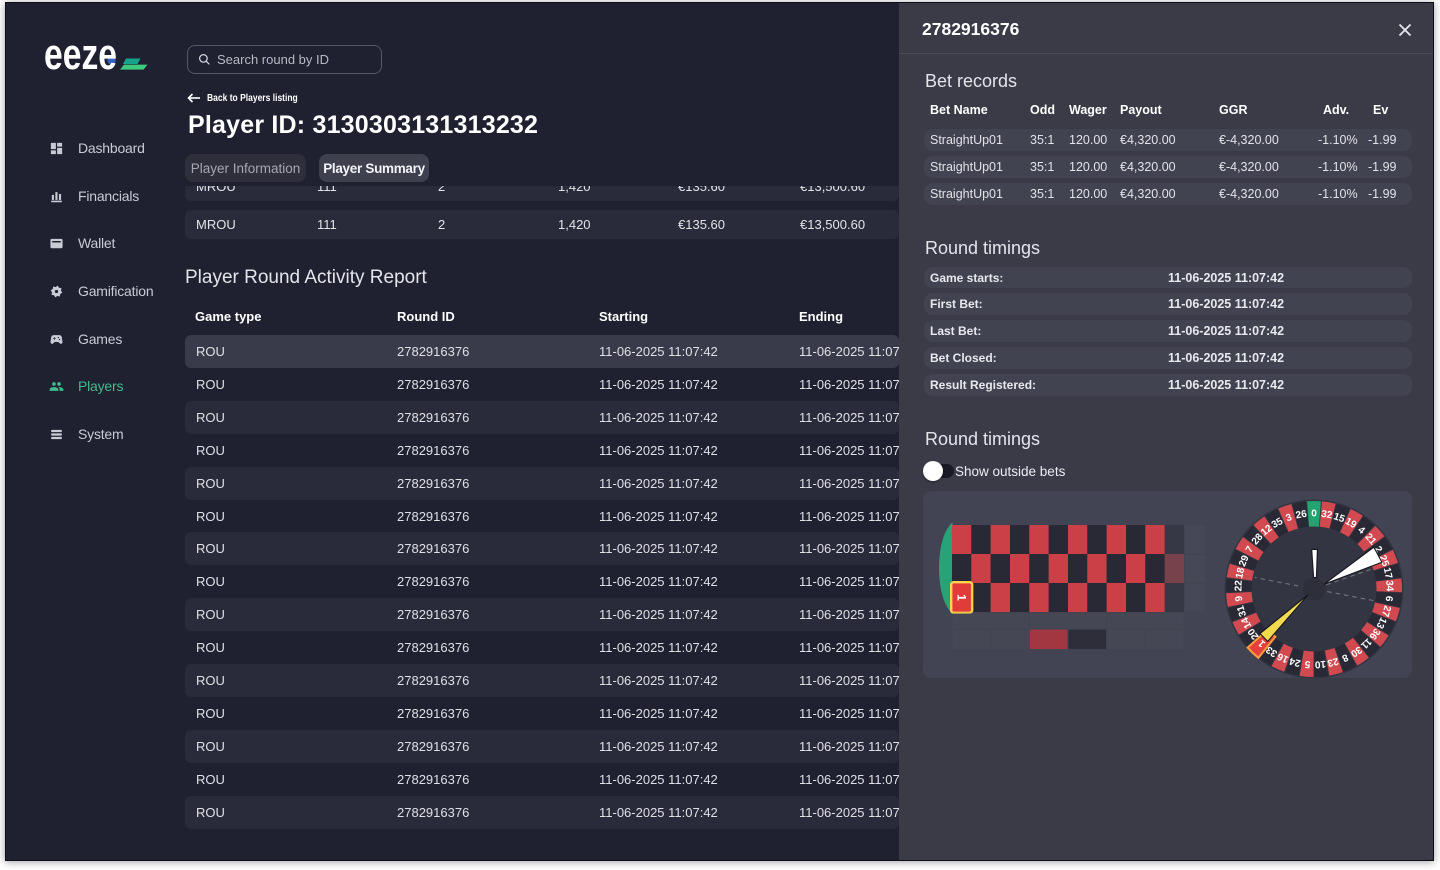  I want to click on svg-text: 5, so click(1307, 663).